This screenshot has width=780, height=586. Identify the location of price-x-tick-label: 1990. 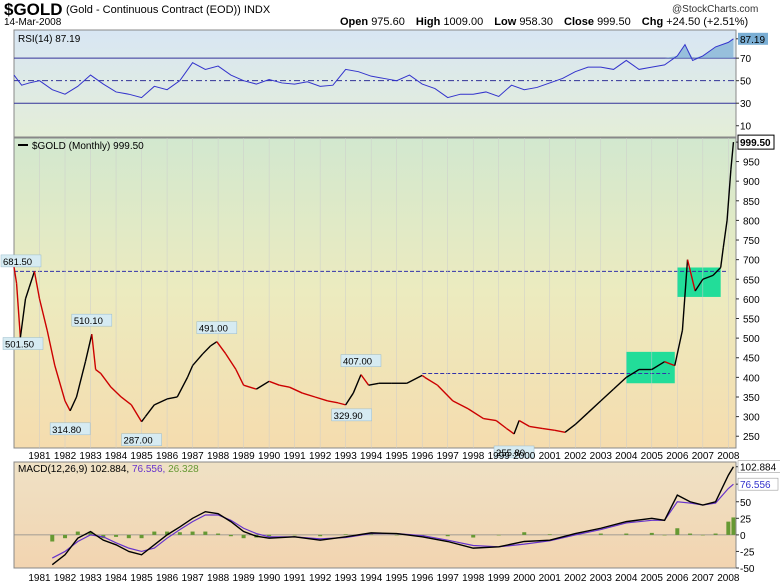
(269, 456).